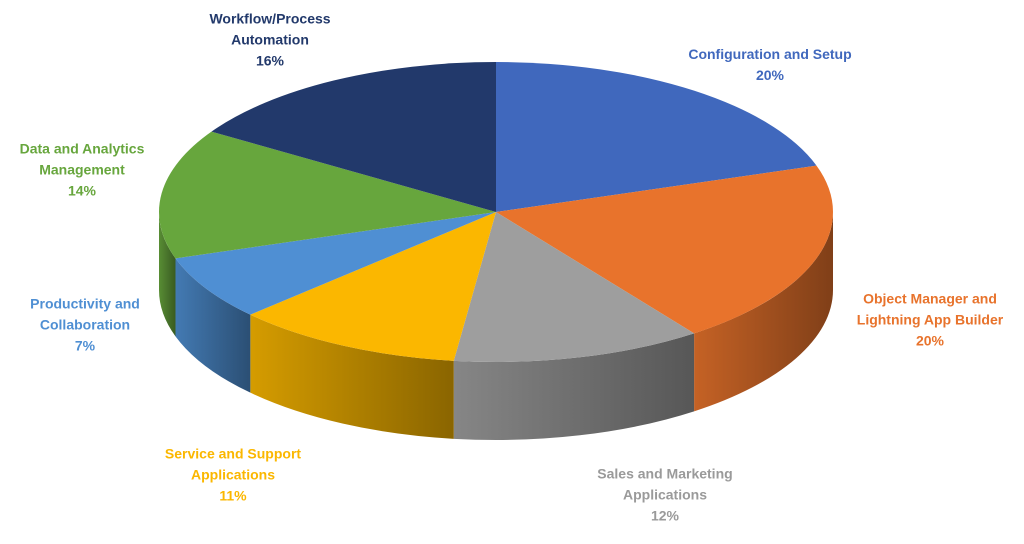 The image size is (1024, 544). Describe the element at coordinates (665, 515) in the screenshot. I see `value-label: 12%` at that location.